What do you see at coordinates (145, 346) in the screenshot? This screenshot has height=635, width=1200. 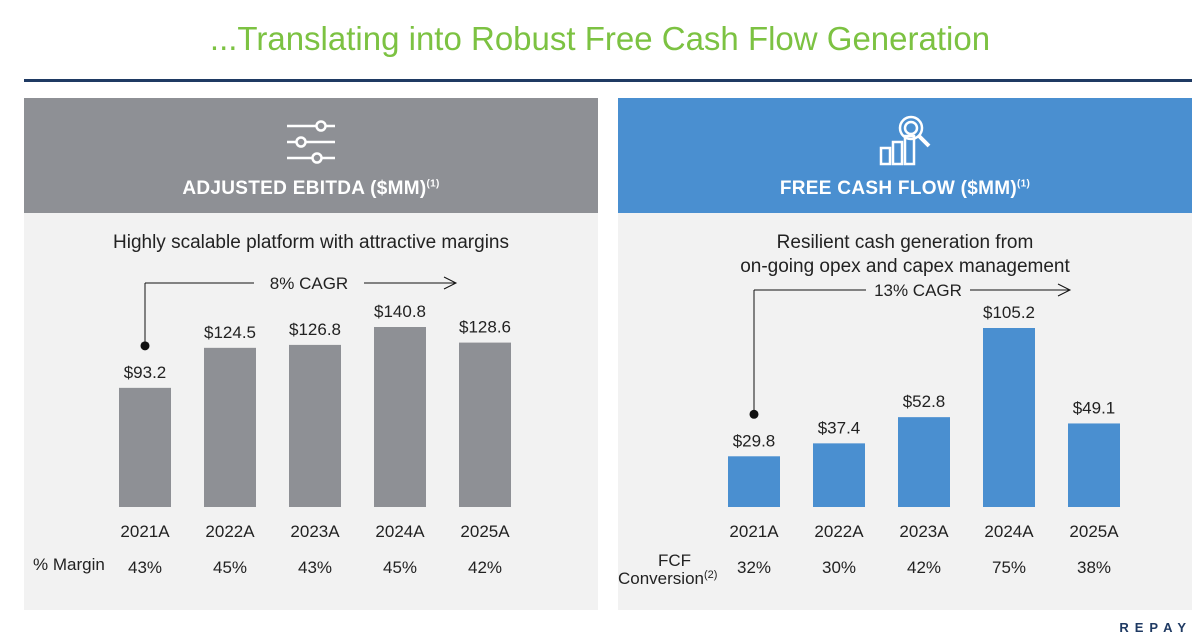 I see `cagr-start-dot` at bounding box center [145, 346].